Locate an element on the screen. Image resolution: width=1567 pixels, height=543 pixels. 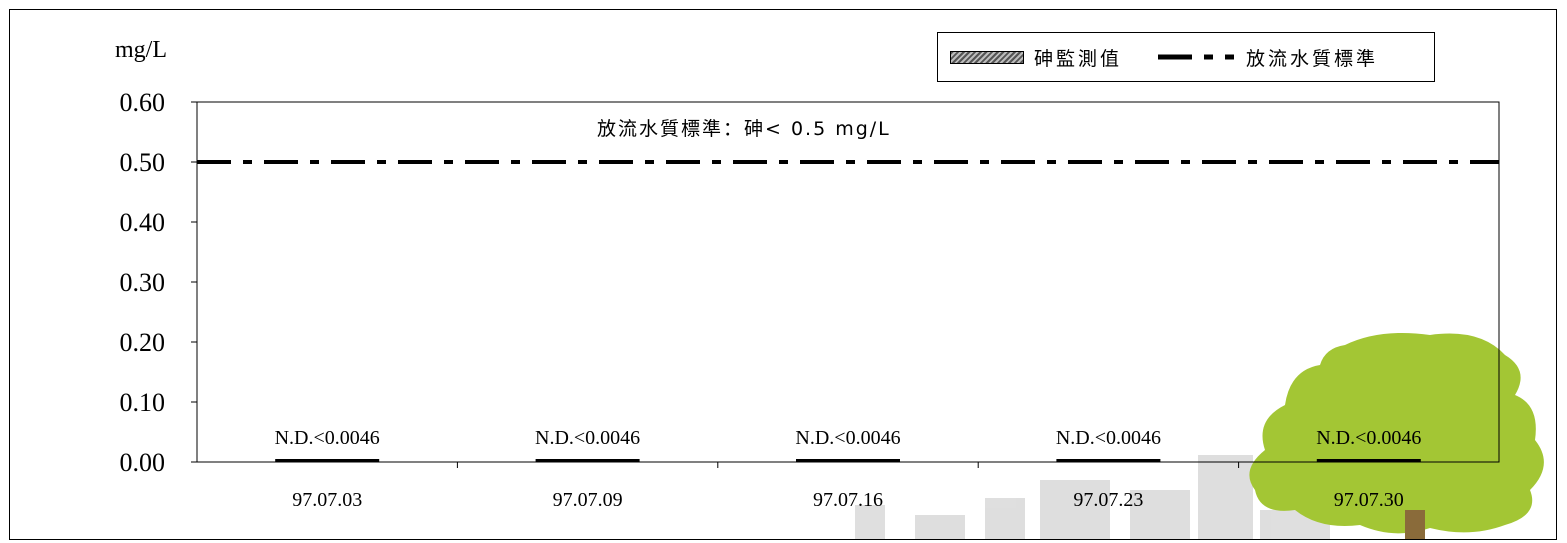
y-tick-label: 0.50 is located at coordinates (143, 162).